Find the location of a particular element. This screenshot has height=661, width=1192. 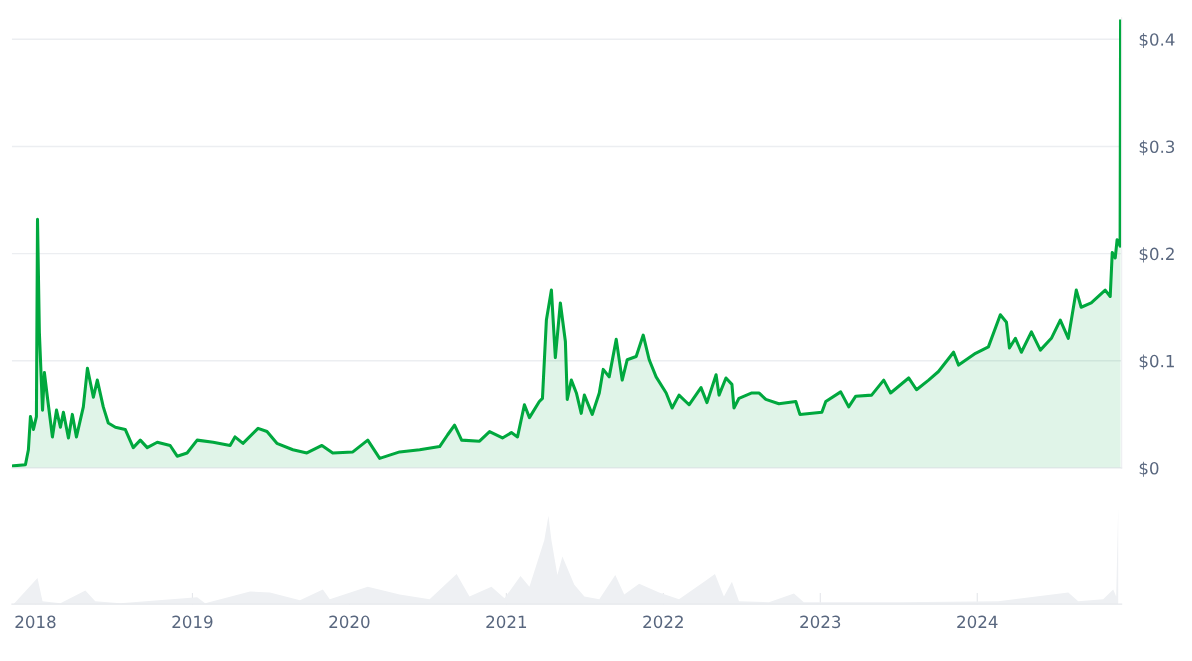

x-tick-label: 2023 is located at coordinates (820, 622).